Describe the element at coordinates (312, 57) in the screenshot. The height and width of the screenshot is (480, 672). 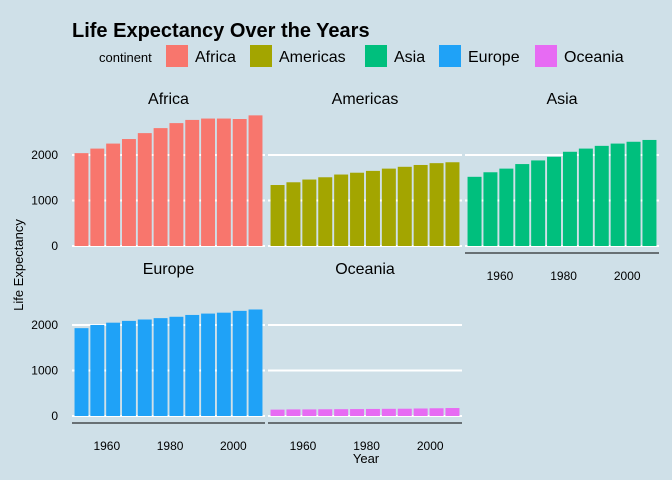
I see `legend-label-americas: Americas` at that location.